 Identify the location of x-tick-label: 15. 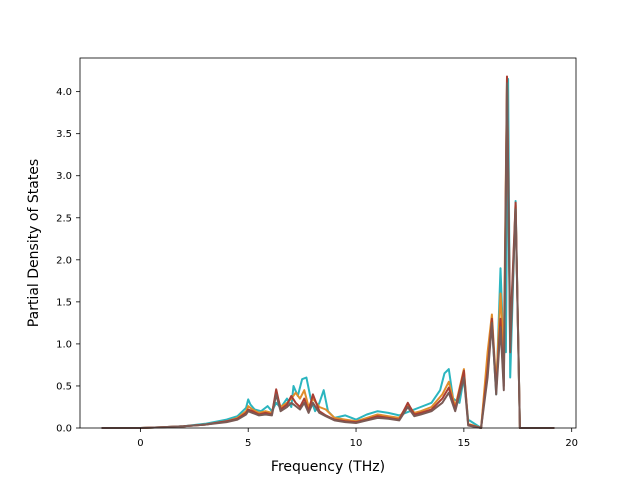
(463, 443).